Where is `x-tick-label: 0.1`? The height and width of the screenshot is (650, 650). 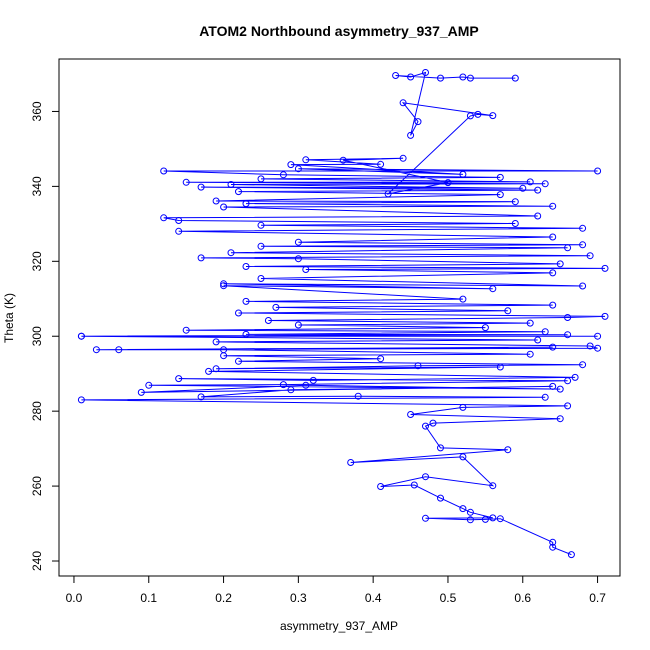 x-tick-label: 0.1 is located at coordinates (148, 598).